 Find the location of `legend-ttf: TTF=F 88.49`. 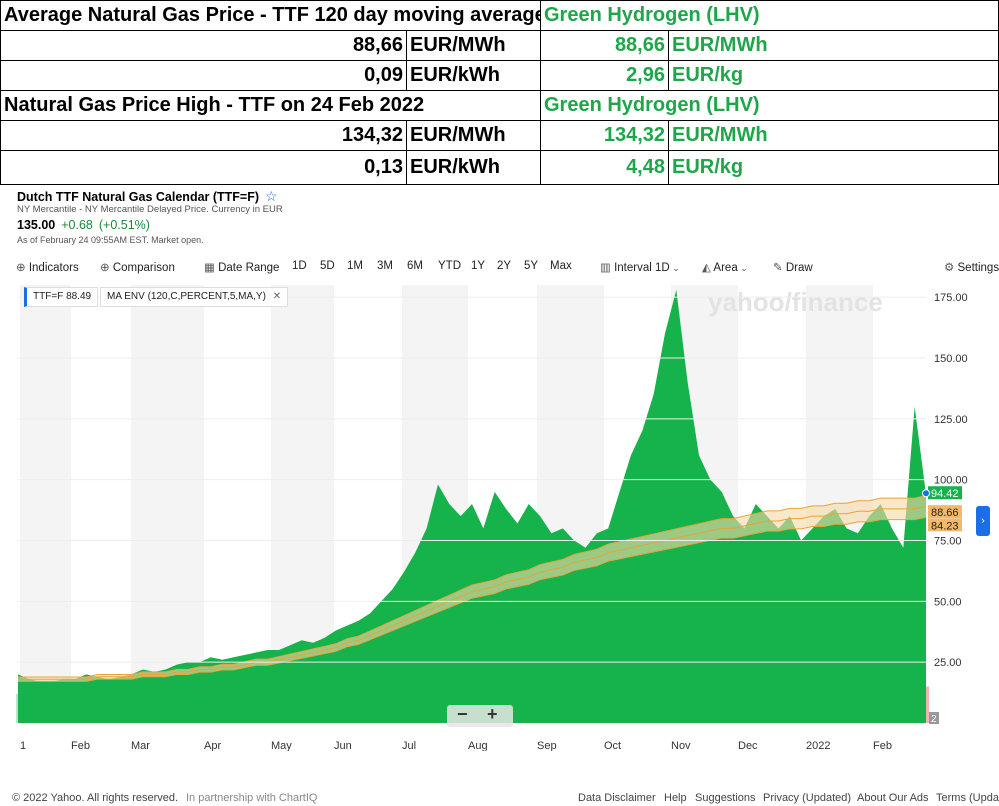

legend-ttf: TTF=F 88.49 is located at coordinates (61, 297).